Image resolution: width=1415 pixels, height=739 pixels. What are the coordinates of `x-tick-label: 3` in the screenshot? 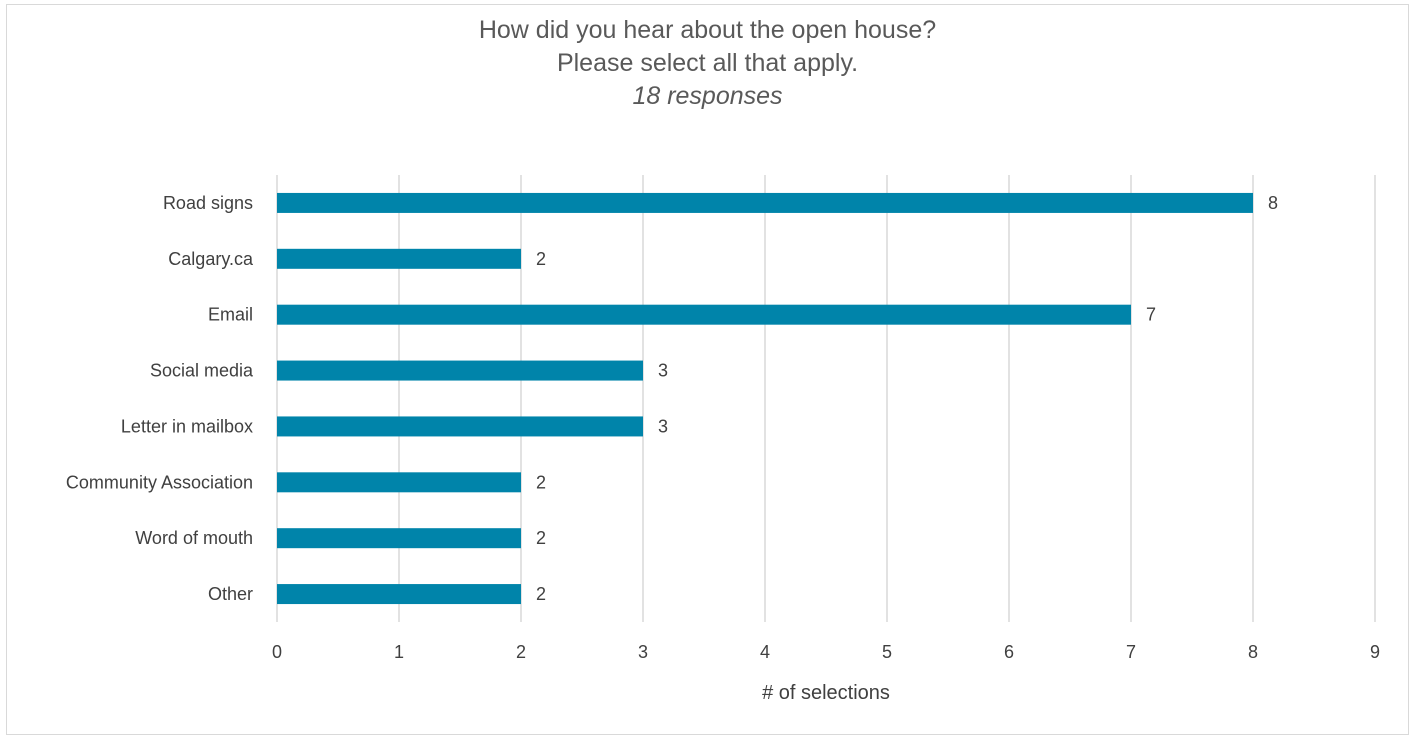 It's located at (643, 652).